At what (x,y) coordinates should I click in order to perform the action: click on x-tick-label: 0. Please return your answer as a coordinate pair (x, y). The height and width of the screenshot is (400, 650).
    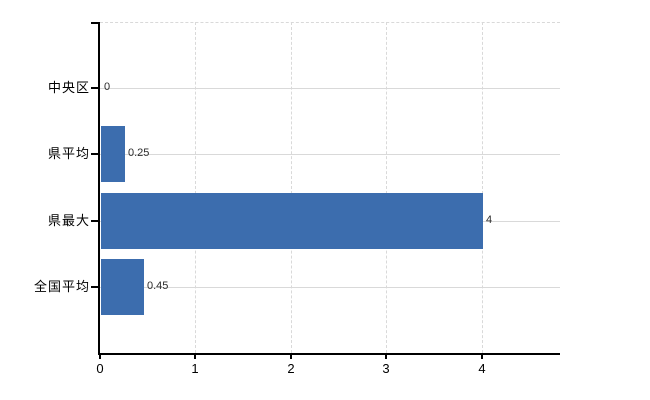
    Looking at the image, I should click on (100, 368).